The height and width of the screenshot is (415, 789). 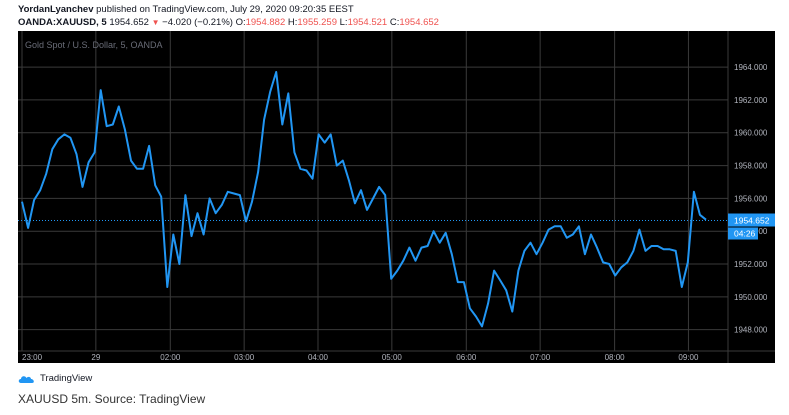 I want to click on low-value: 1954.521, so click(x=367, y=22).